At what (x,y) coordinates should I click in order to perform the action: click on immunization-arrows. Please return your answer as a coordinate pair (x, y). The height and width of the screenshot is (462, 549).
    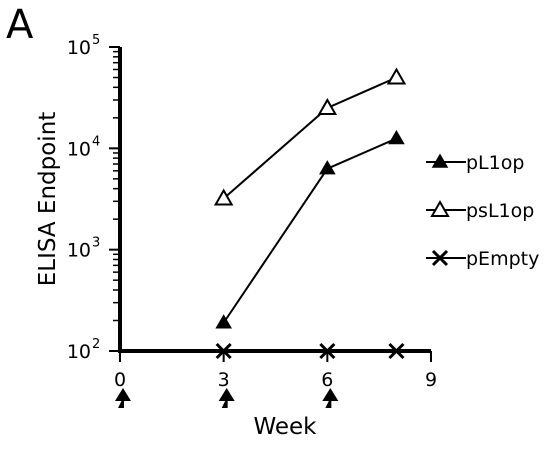
    Looking at the image, I should click on (227, 398).